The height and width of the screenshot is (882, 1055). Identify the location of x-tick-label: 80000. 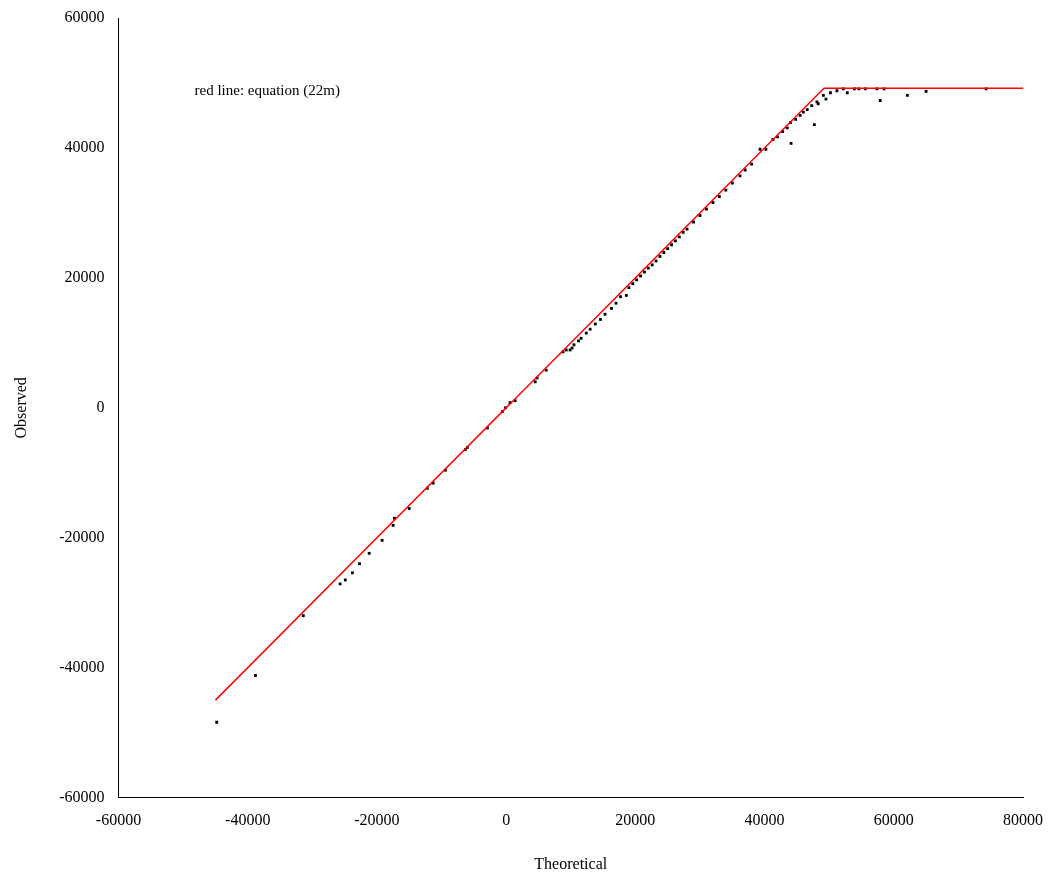
(1023, 820).